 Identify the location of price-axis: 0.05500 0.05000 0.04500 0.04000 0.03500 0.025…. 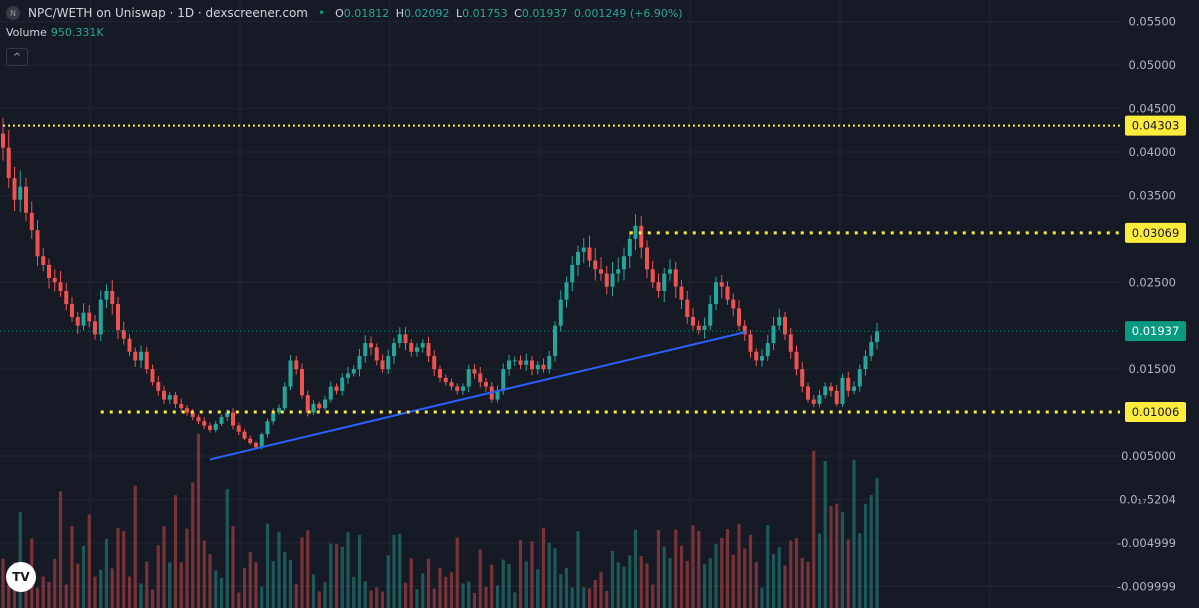
(1158, 304).